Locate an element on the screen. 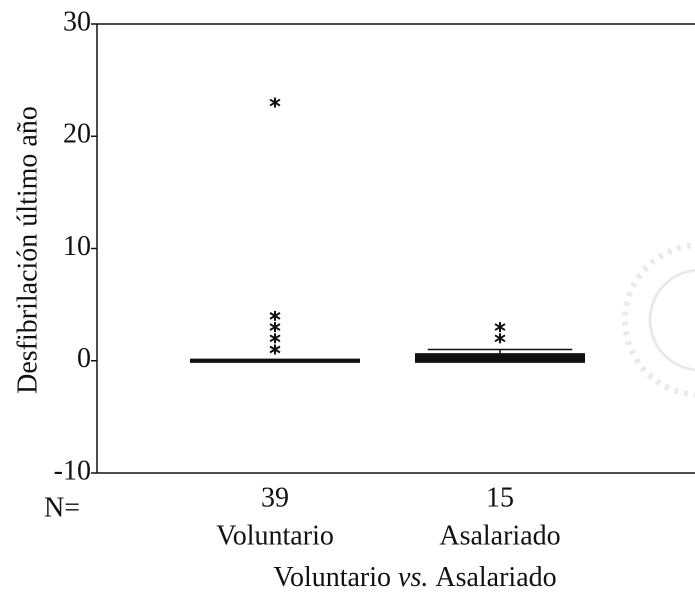 The height and width of the screenshot is (597, 695). x-axis-label: Voluntario vs. Asalariado is located at coordinates (414, 577).